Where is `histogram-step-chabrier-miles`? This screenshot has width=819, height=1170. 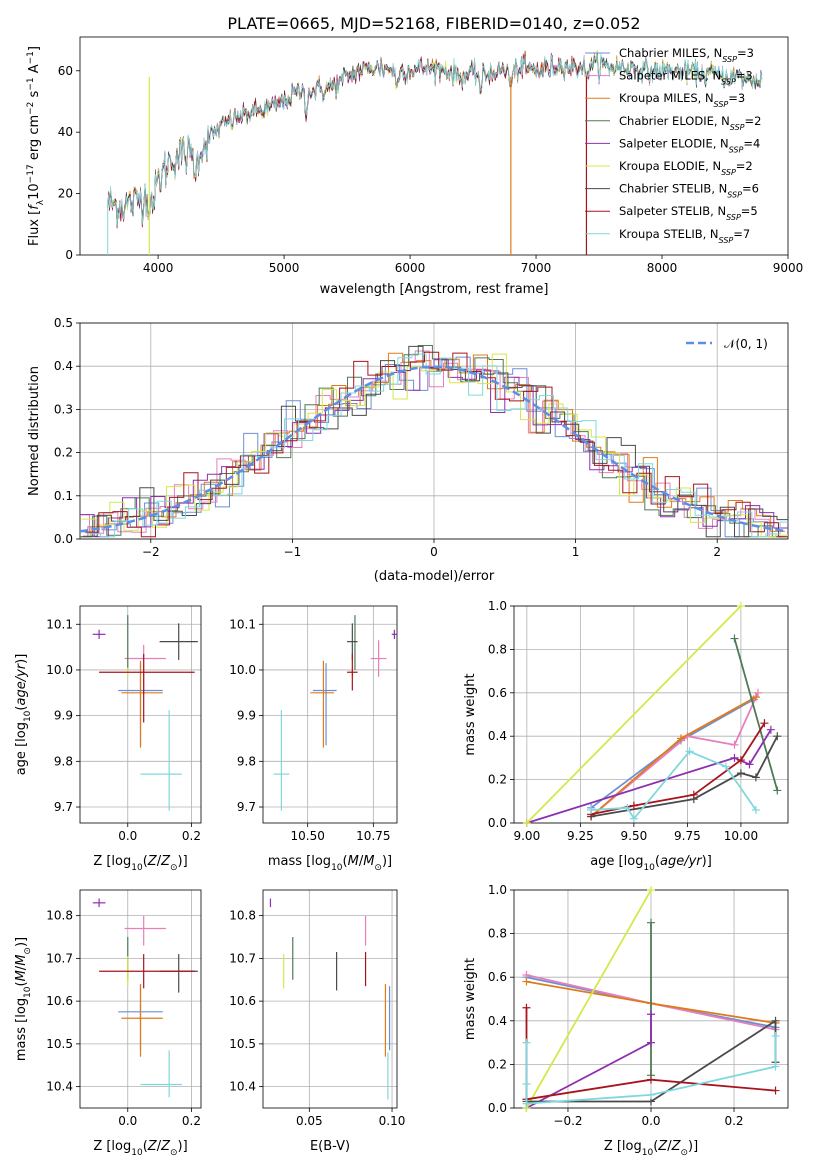
histogram-step-chabrier-miles is located at coordinates (431, 447).